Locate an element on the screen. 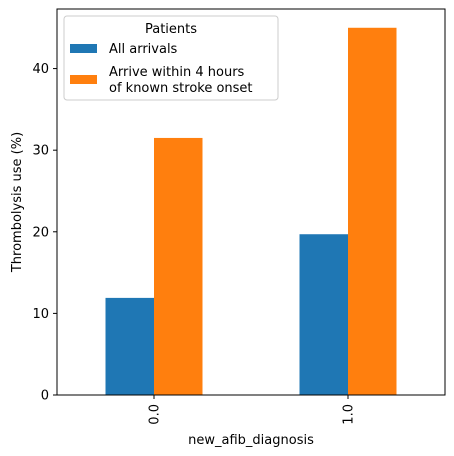 The width and height of the screenshot is (454, 456). bar-within-4-hours-0.0 is located at coordinates (178, 266).